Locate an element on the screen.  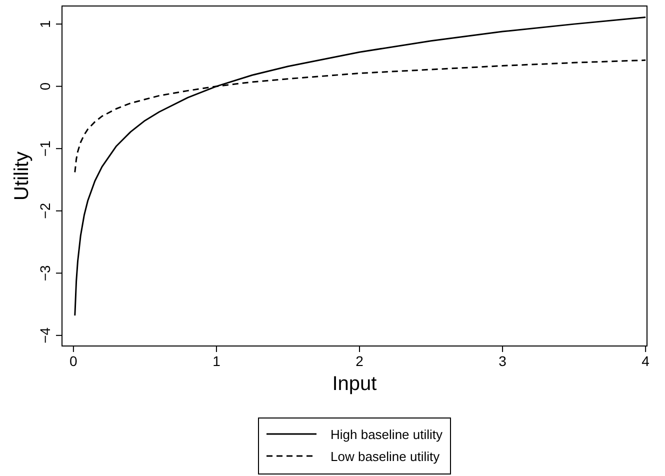
y-tick-label: 1 is located at coordinates (45, 24).